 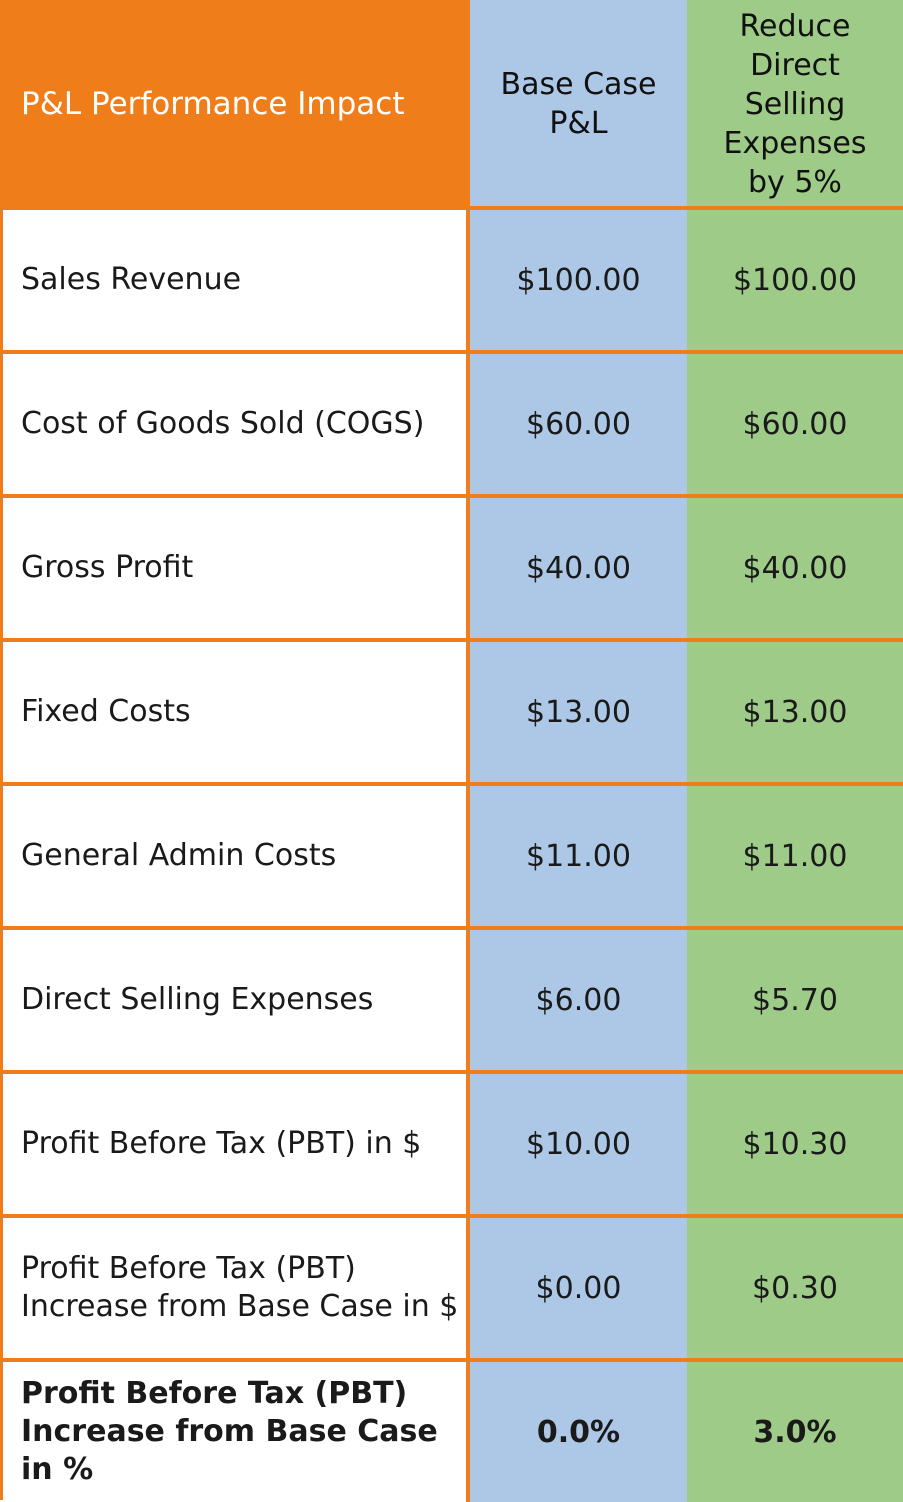 I want to click on row-label-line: Profit Before Tax (PBT) in $, so click(x=221, y=1143).